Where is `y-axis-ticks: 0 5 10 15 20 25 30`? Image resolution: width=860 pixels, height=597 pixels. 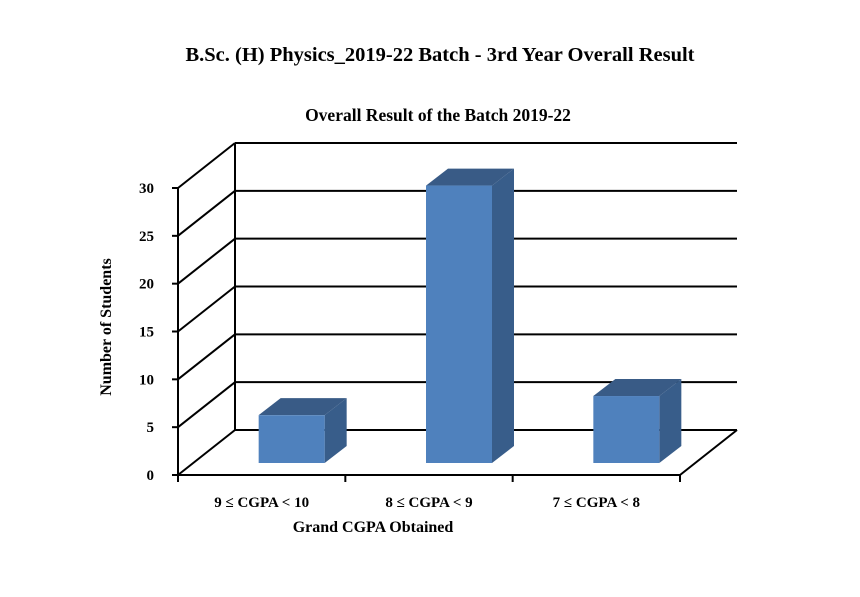 y-axis-ticks: 0 5 10 15 20 25 30 is located at coordinates (158, 332).